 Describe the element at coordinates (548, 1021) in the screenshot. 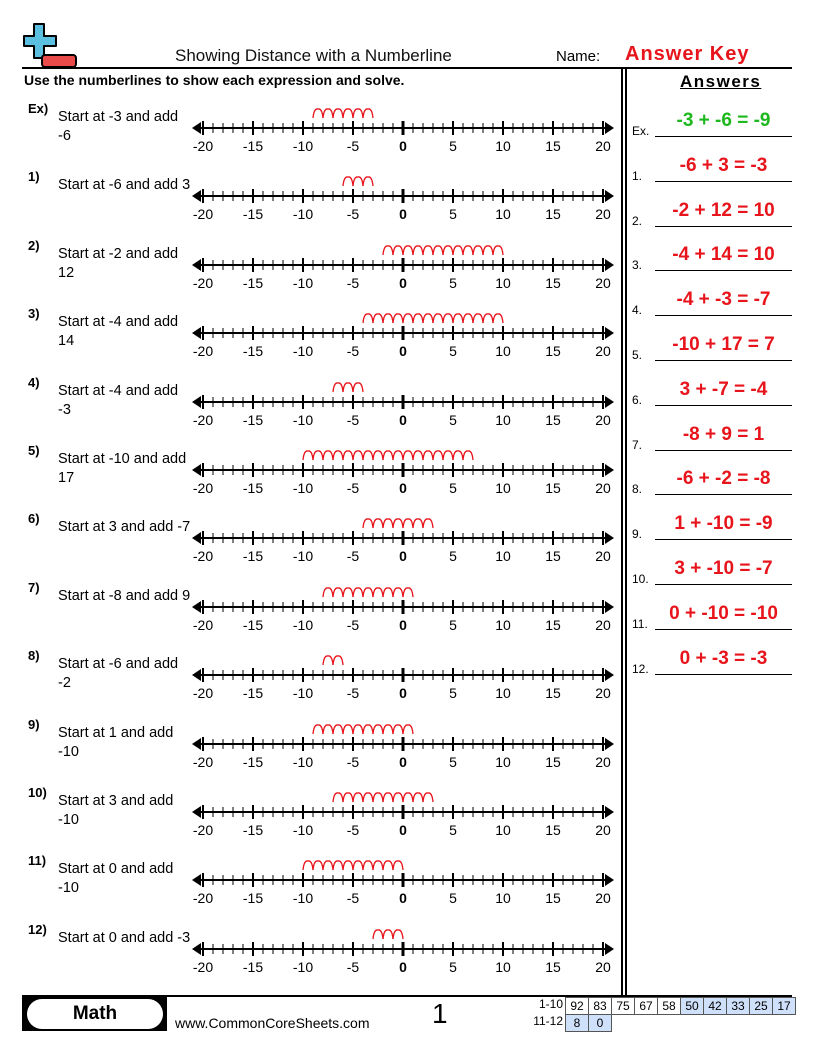

I see `score-range: 11-12` at that location.